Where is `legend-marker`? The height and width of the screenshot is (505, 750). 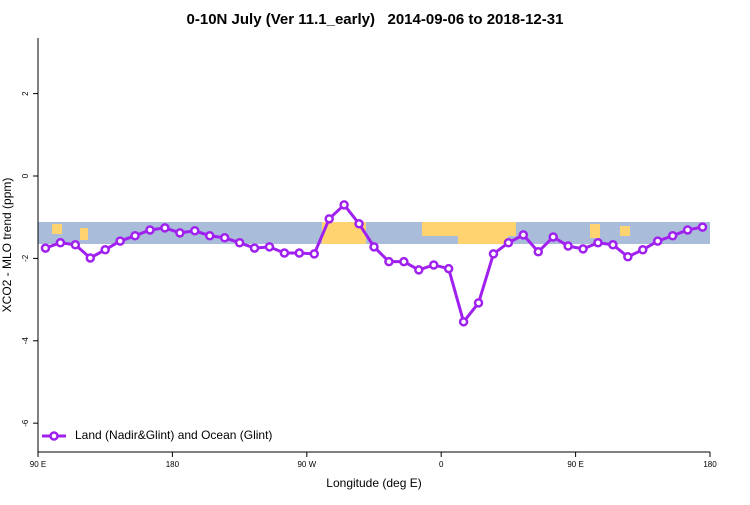
legend-marker is located at coordinates (54, 436).